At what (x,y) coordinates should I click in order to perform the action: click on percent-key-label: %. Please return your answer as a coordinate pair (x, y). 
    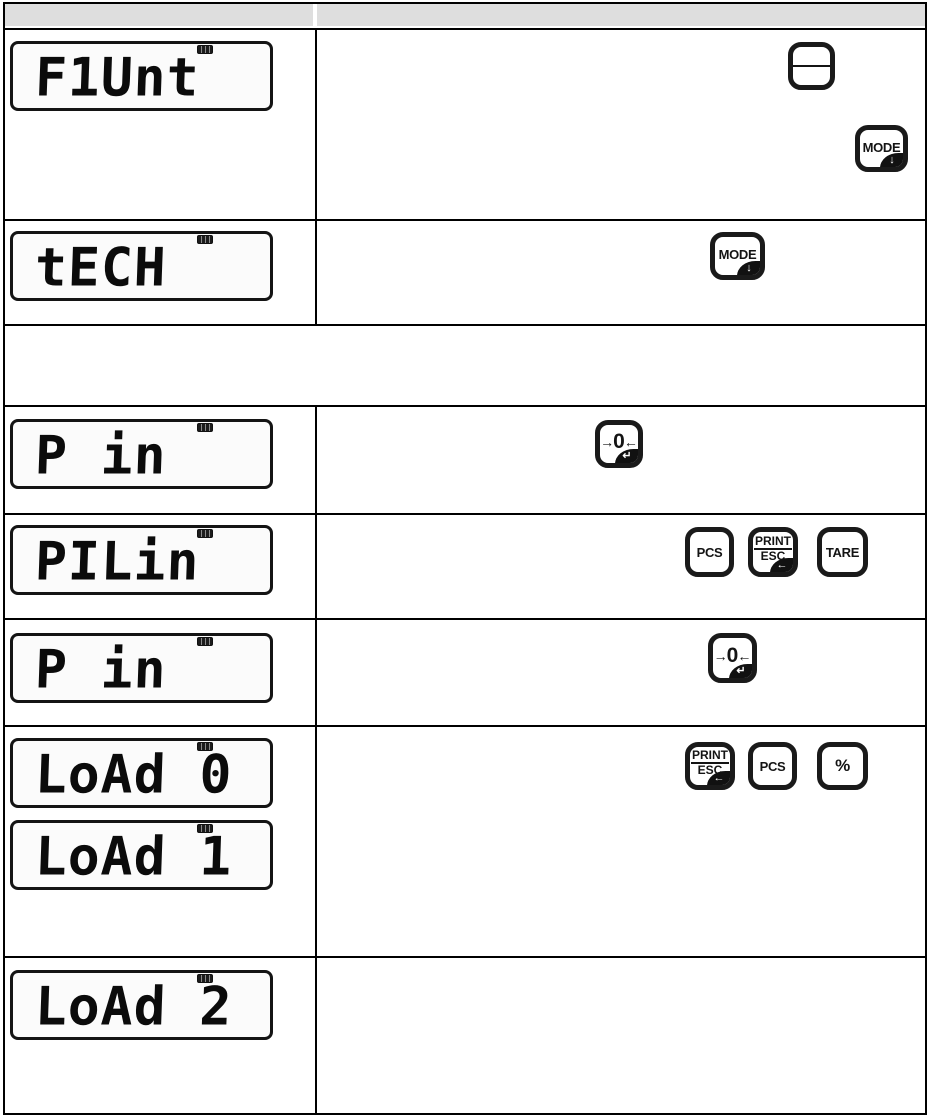
    Looking at the image, I should click on (842, 765).